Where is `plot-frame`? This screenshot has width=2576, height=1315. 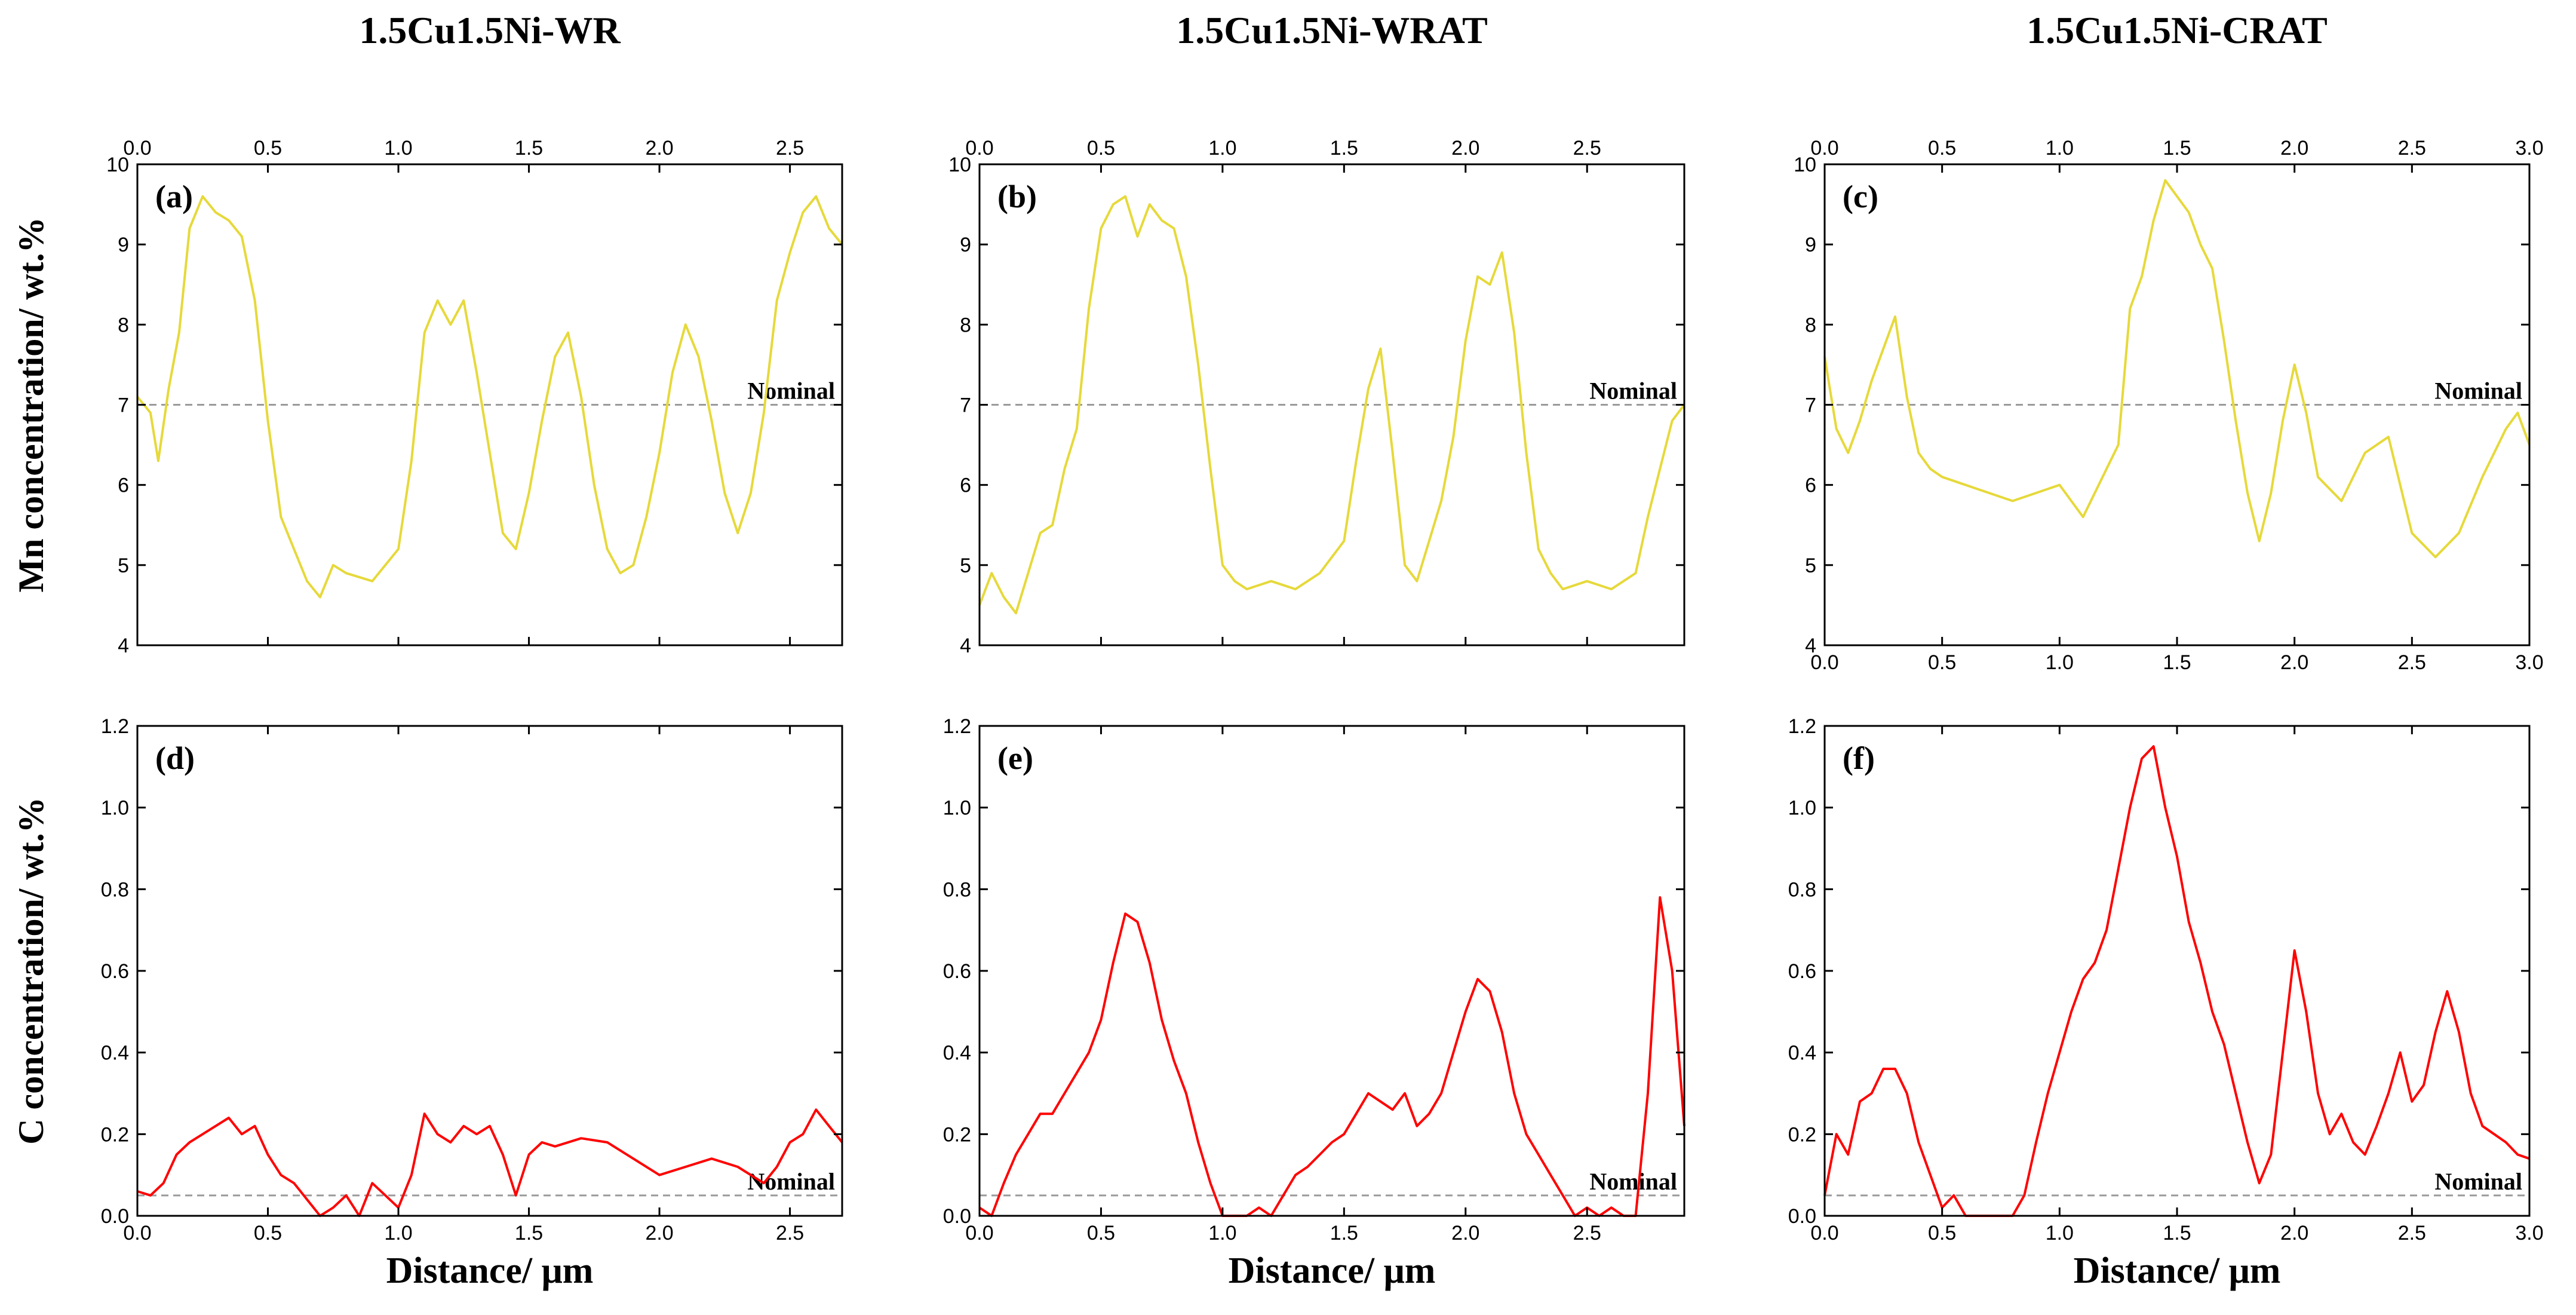
plot-frame is located at coordinates (2177, 971).